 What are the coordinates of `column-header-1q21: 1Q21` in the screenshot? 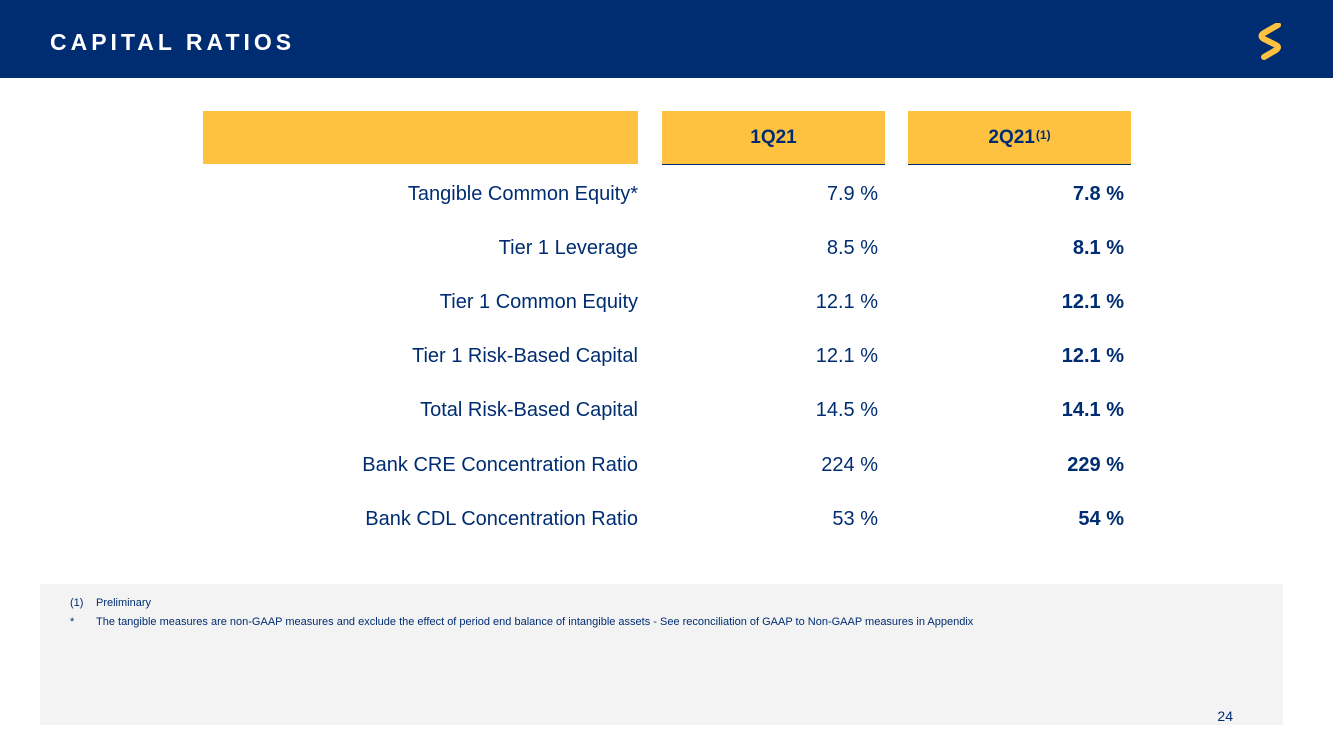 It's located at (773, 138).